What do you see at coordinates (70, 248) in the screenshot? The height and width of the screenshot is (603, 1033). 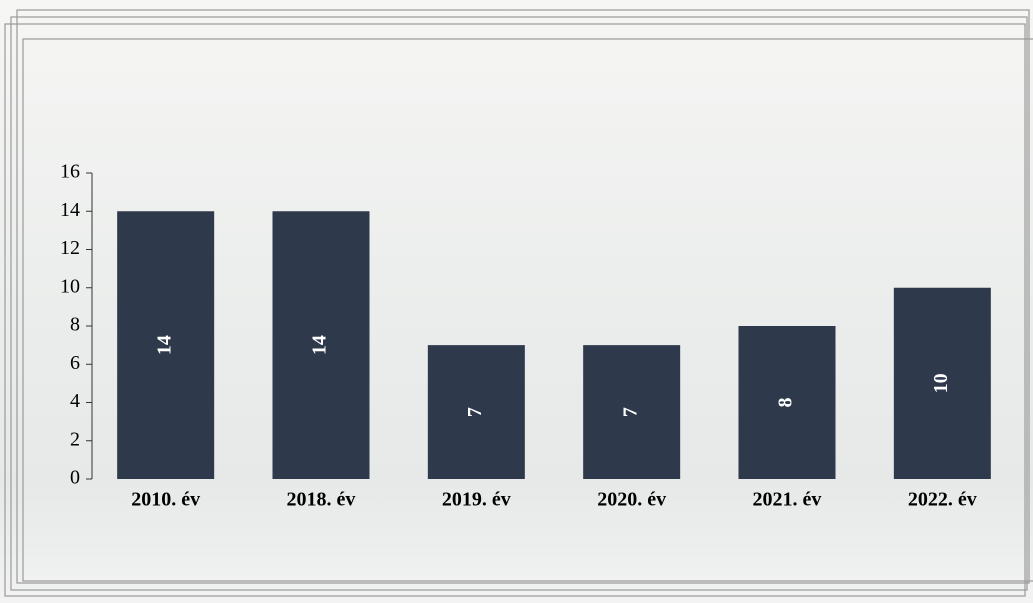 I see `y-tick-label: 12` at bounding box center [70, 248].